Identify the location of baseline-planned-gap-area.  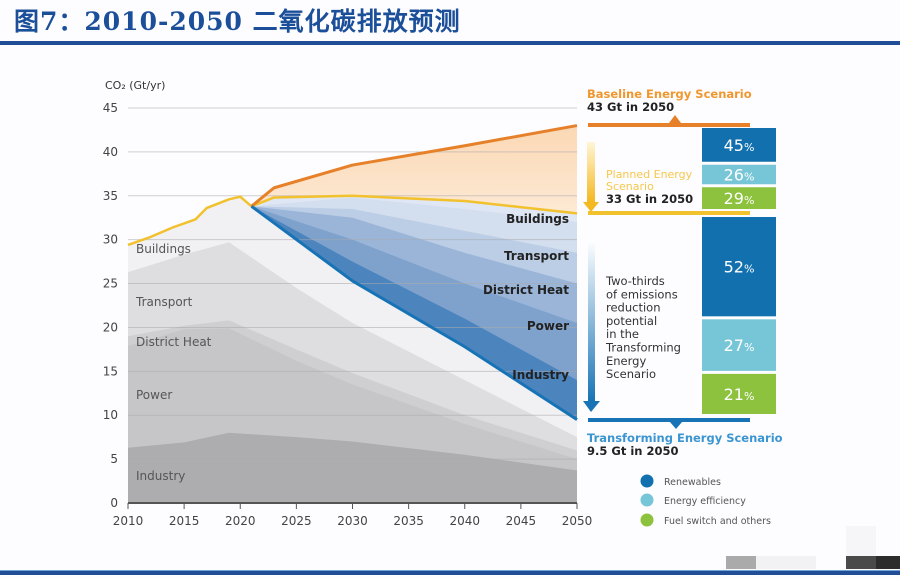
(414, 169).